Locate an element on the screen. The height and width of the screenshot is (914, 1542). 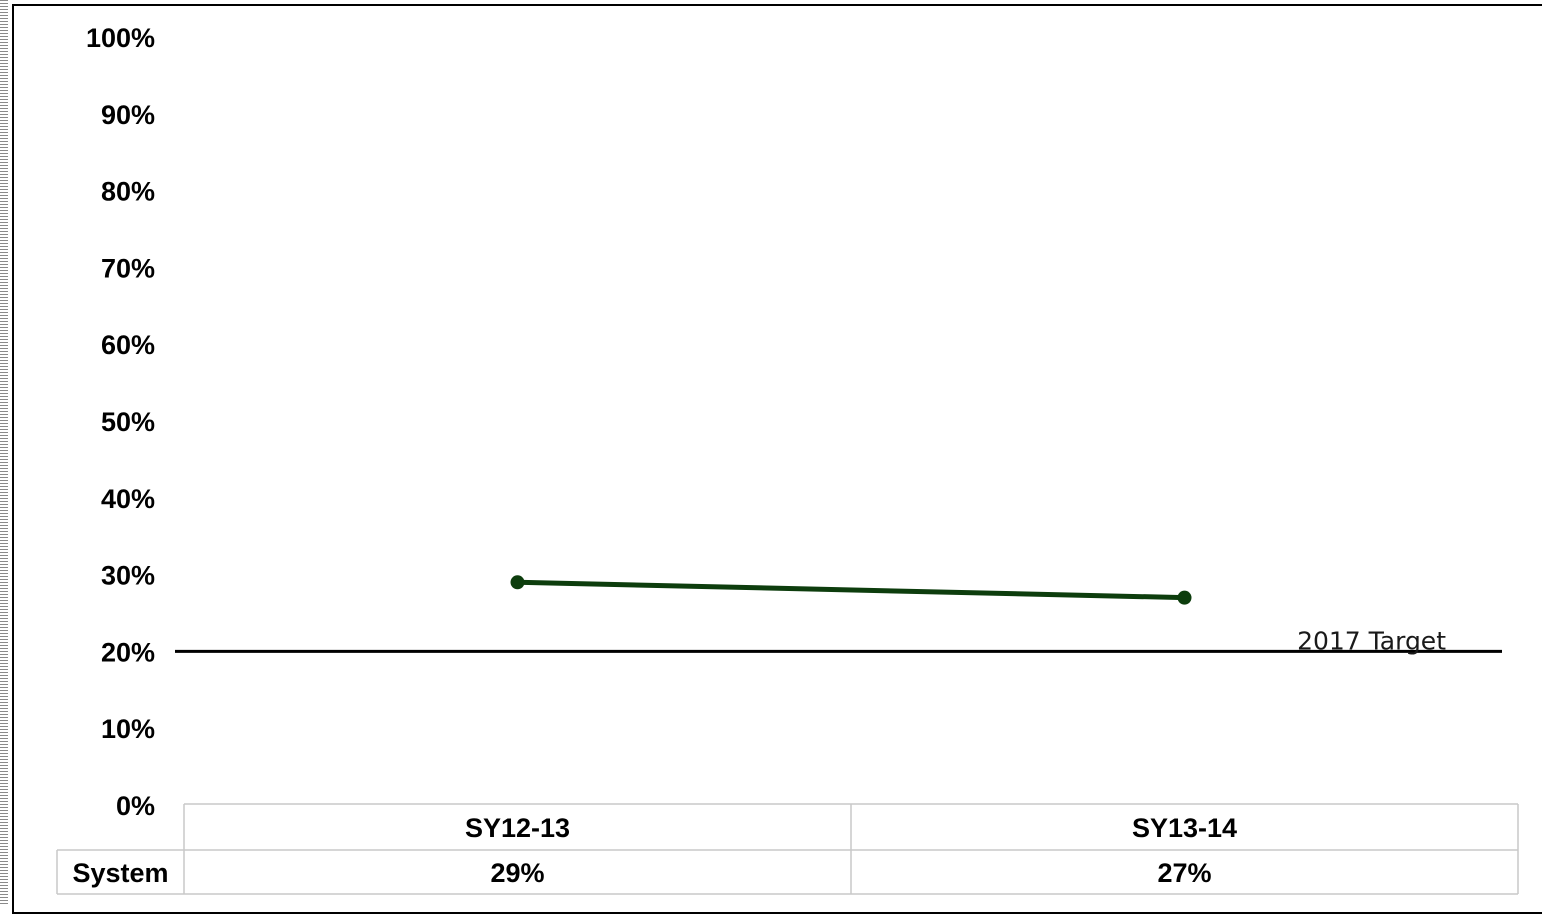
data-table: SY12-13 SY13-14 System 29% 27% is located at coordinates (787, 849).